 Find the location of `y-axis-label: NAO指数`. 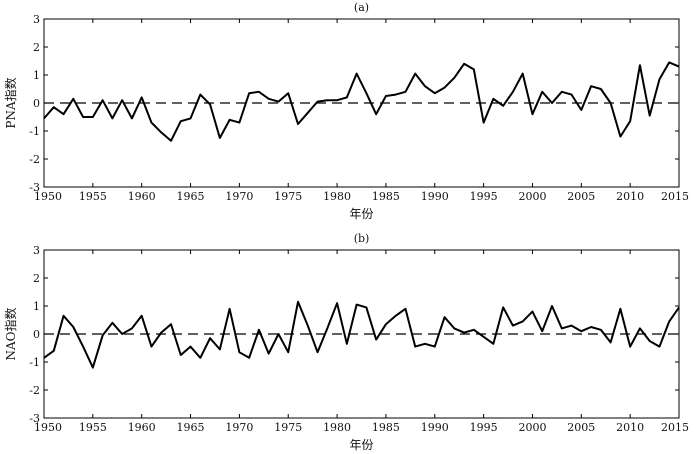

y-axis-label: NAO指数 is located at coordinates (10, 333).